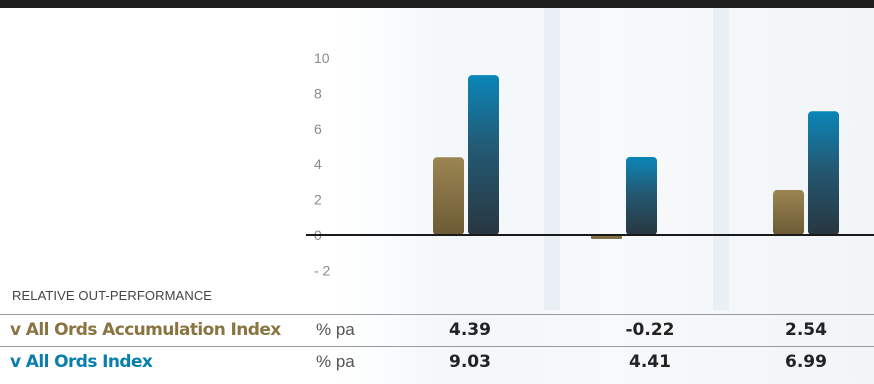  Describe the element at coordinates (437, 4) in the screenshot. I see `top-bar` at that location.